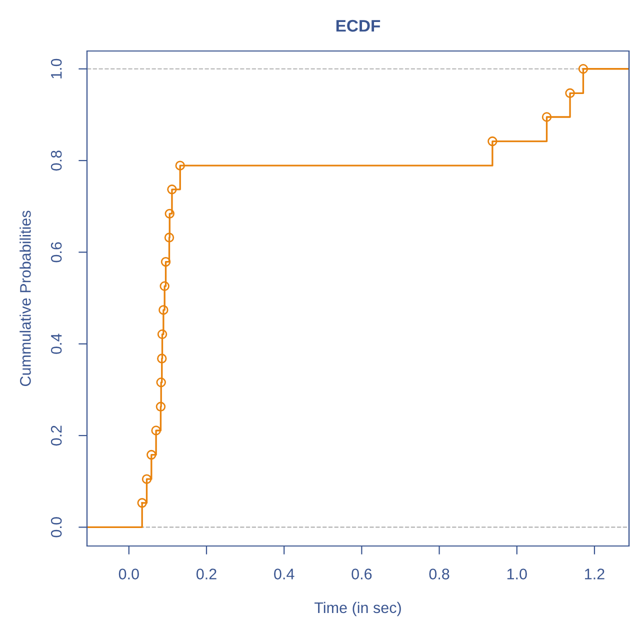  Describe the element at coordinates (25, 298) in the screenshot. I see `y-axis-title: Cummulative Probabilities` at that location.